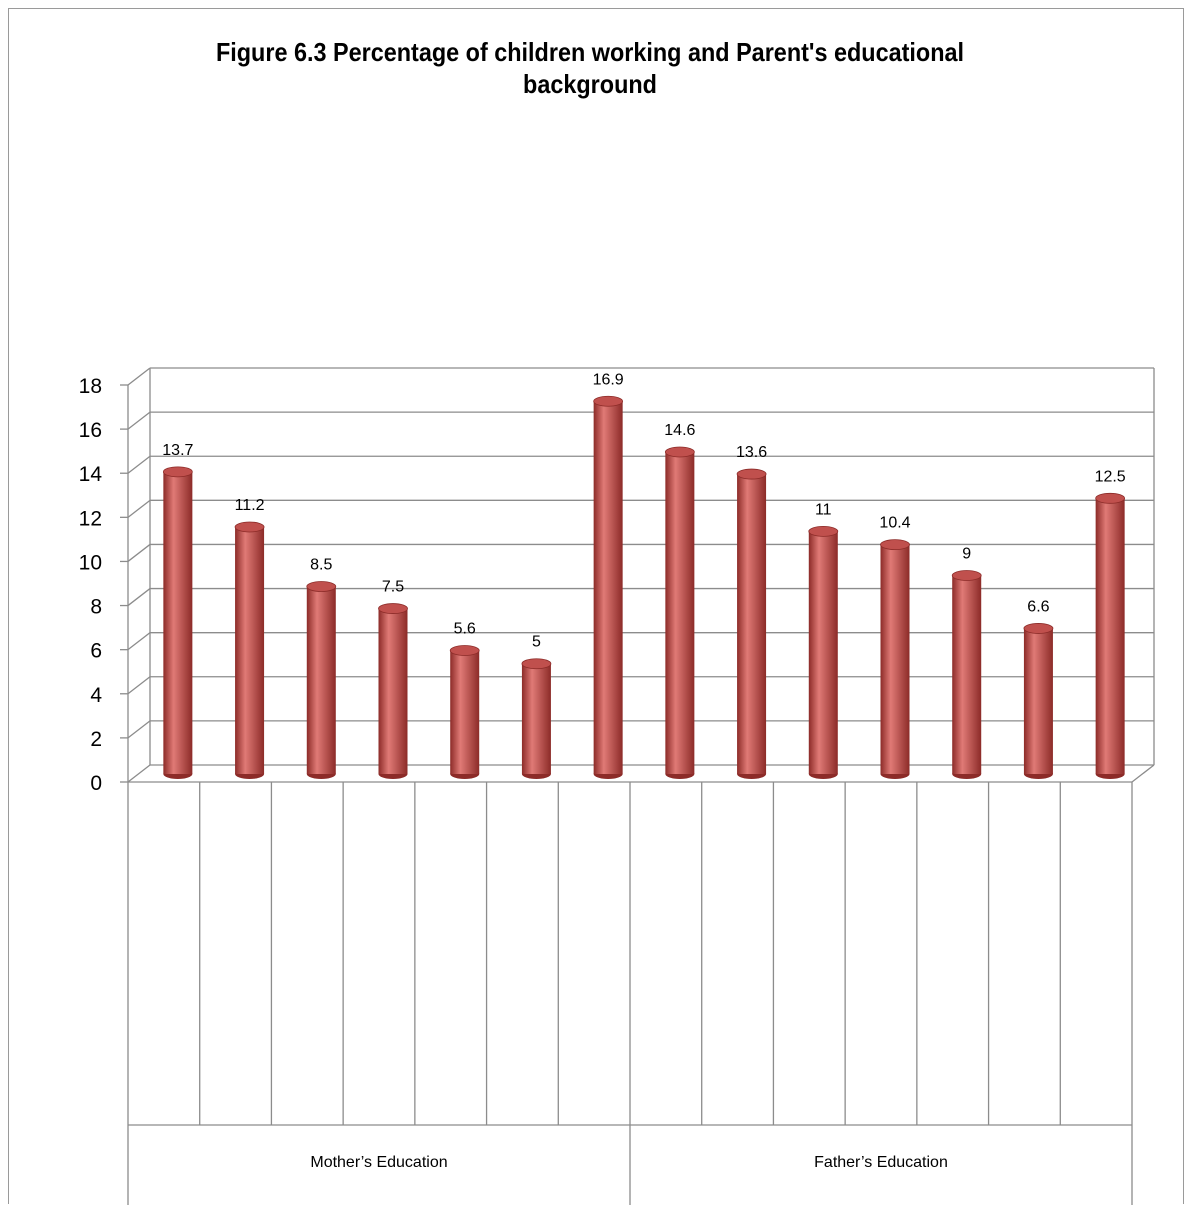 This screenshot has width=1185, height=1205. What do you see at coordinates (1038, 606) in the screenshot?
I see `data-label: 6.6` at bounding box center [1038, 606].